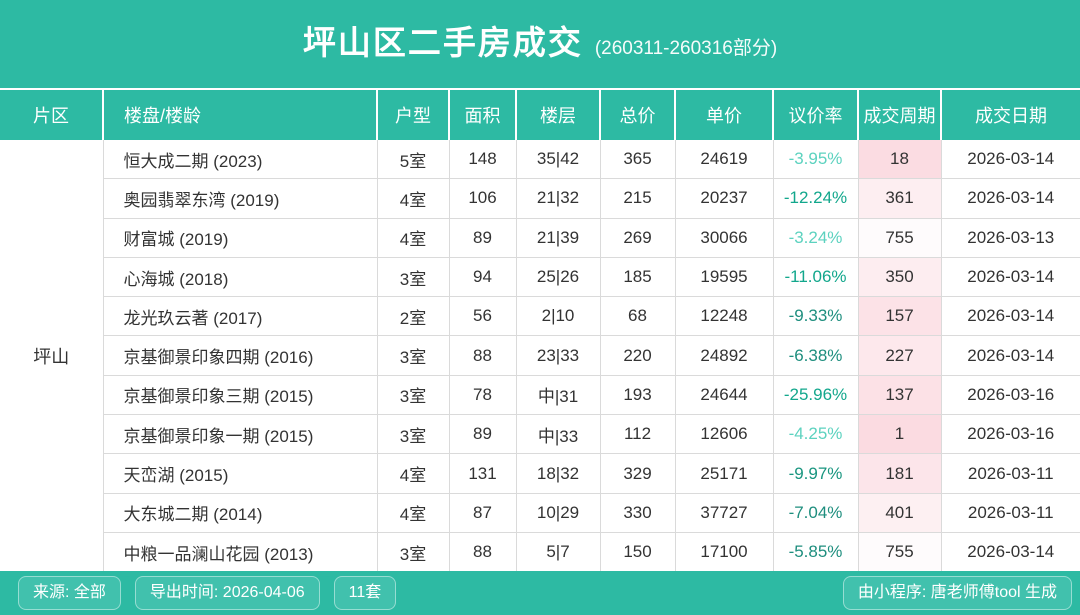 Image resolution: width=1080 pixels, height=615 pixels. What do you see at coordinates (240, 198) in the screenshot?
I see `cell-property-name: 奥园翡翠东湾 (2019)` at bounding box center [240, 198].